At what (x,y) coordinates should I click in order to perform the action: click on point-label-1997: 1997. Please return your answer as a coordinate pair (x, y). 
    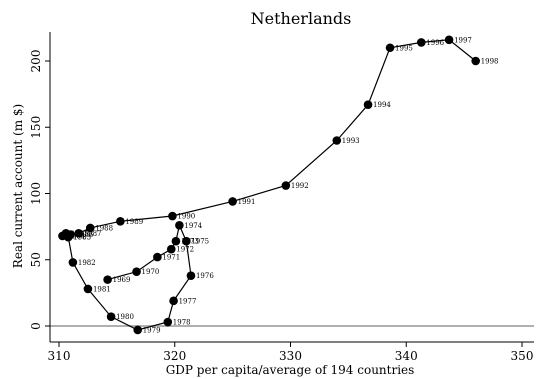
    Looking at the image, I should click on (463, 40).